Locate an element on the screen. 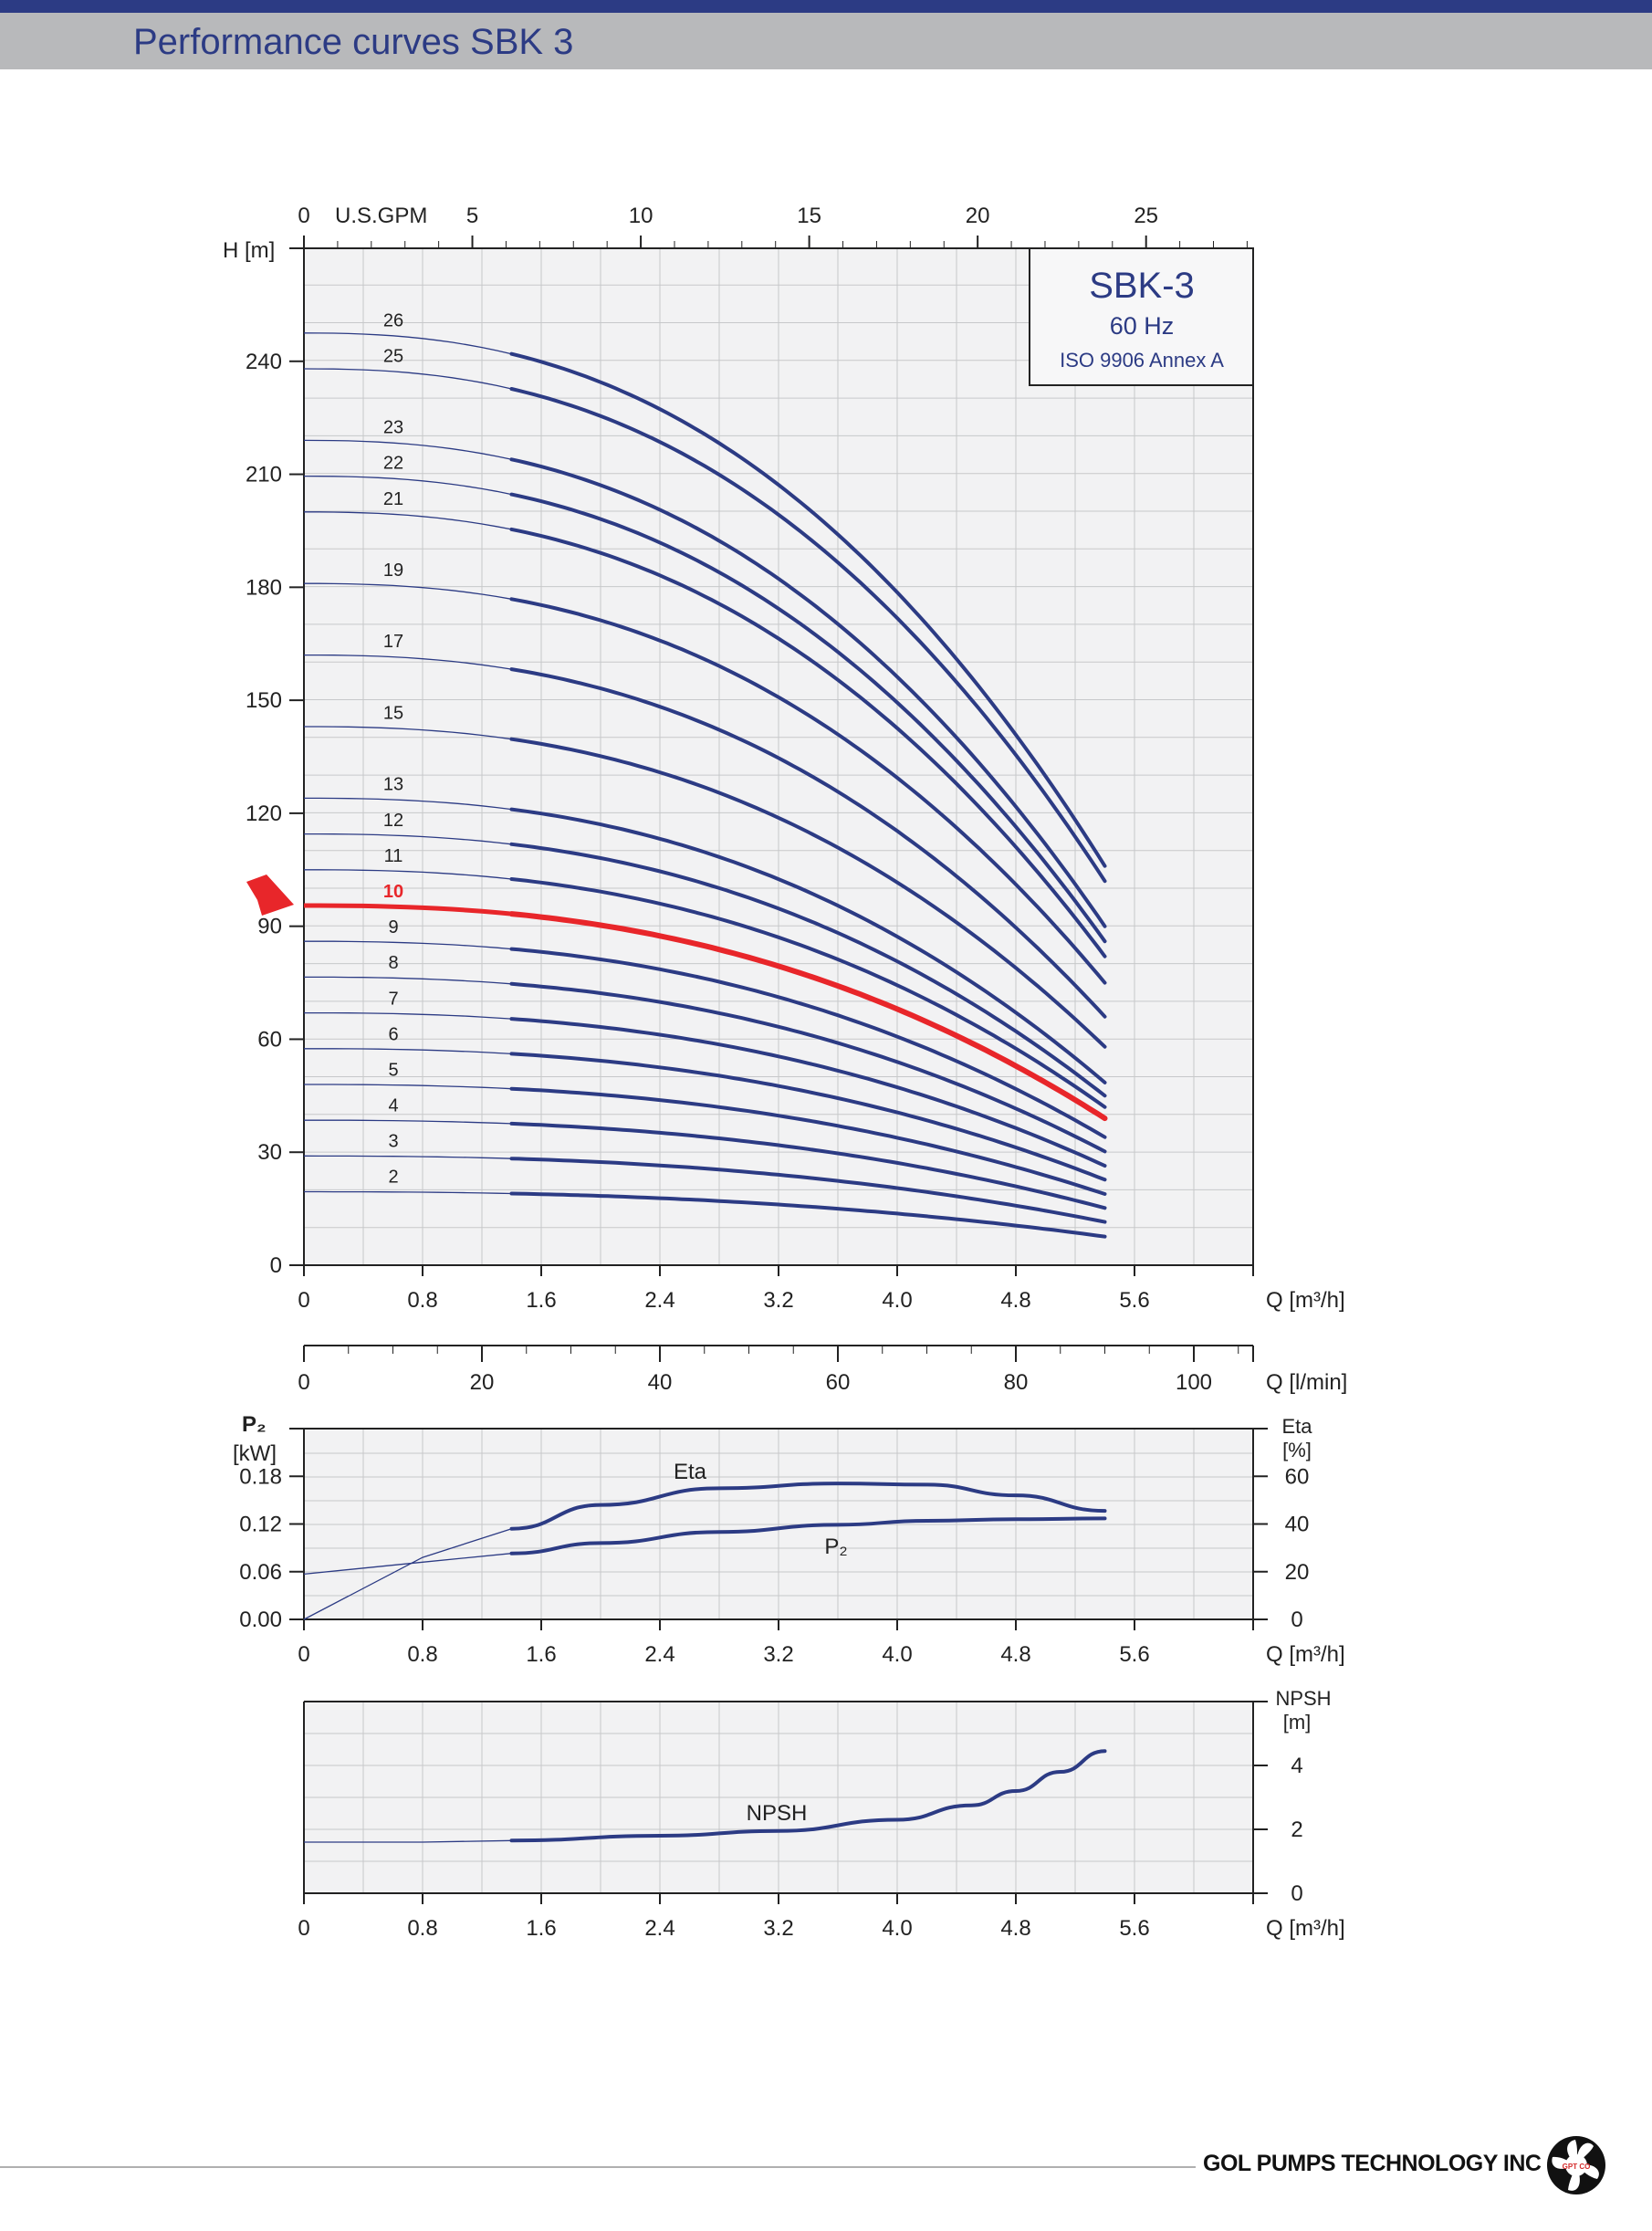 The image size is (1652, 2231). npsh-x-tick-label: 4.0 is located at coordinates (897, 1929).